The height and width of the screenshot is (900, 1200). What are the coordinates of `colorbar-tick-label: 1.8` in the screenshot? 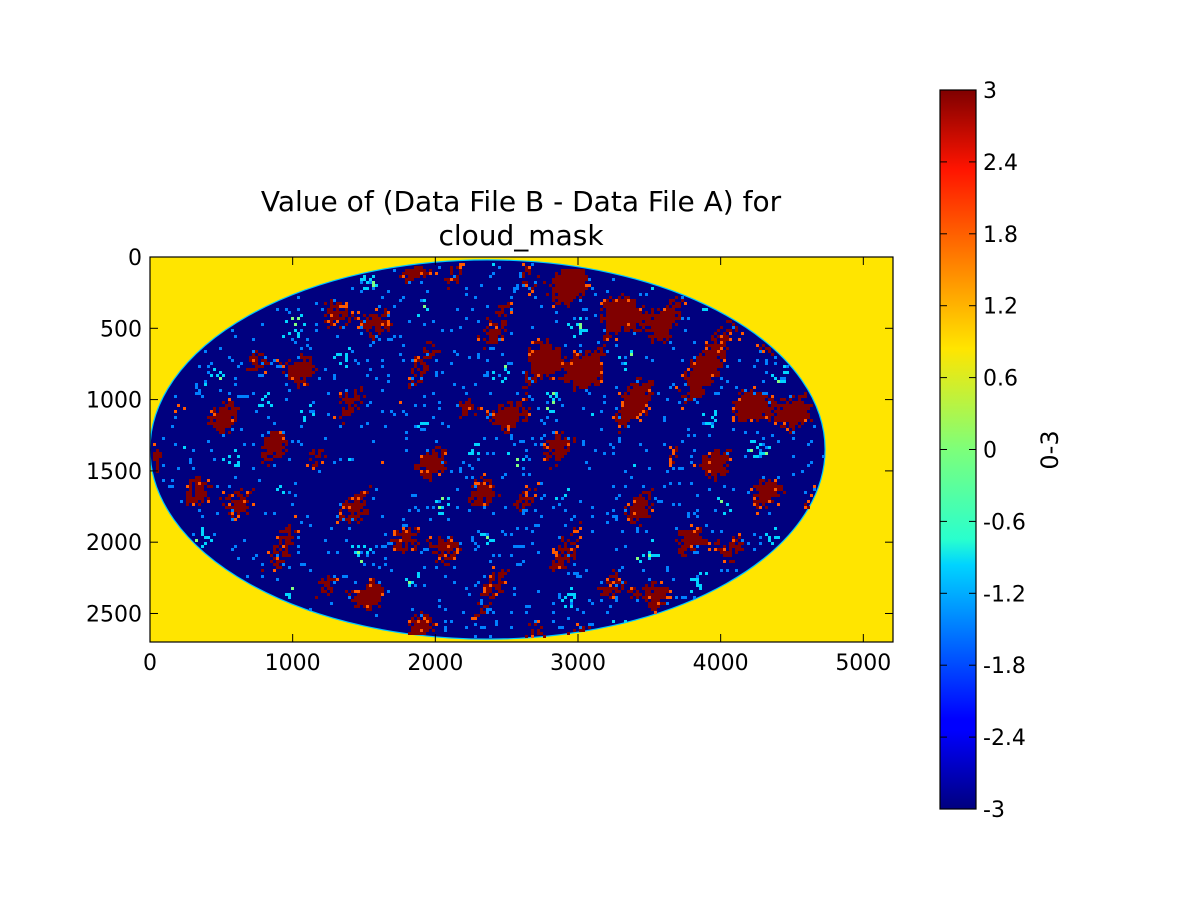 It's located at (1000, 235).